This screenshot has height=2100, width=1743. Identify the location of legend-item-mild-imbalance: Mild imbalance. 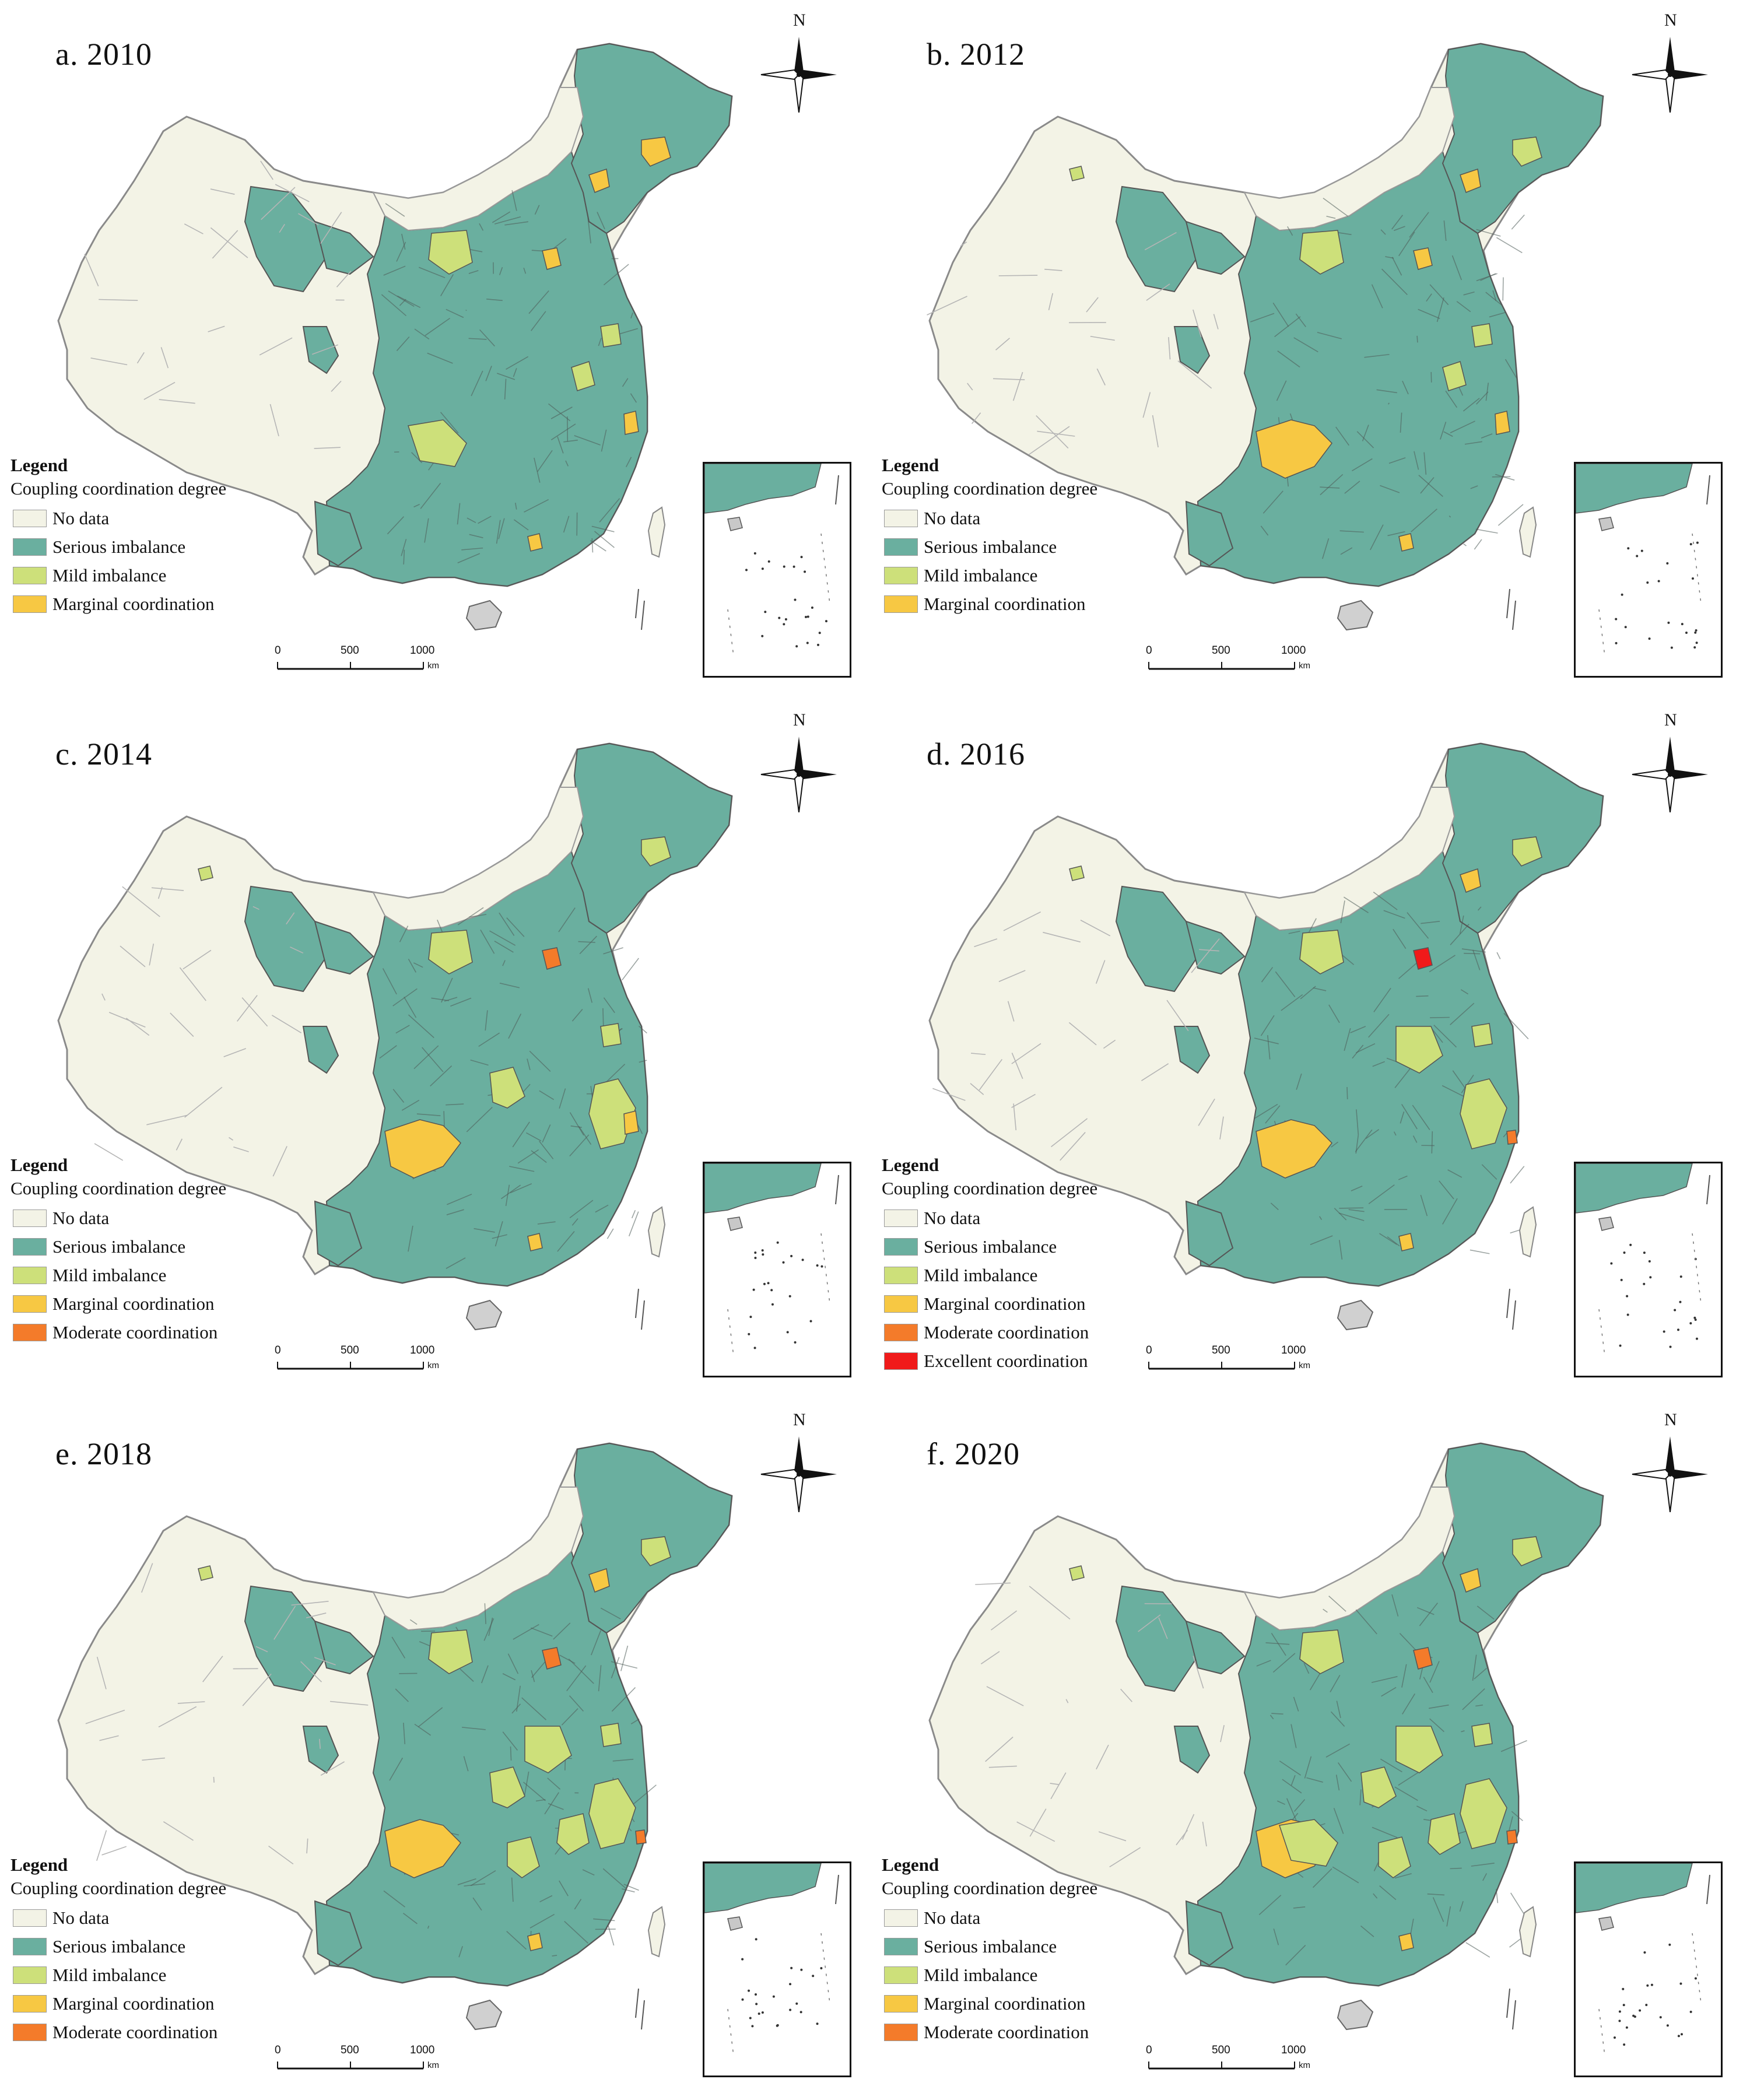
(989, 1975).